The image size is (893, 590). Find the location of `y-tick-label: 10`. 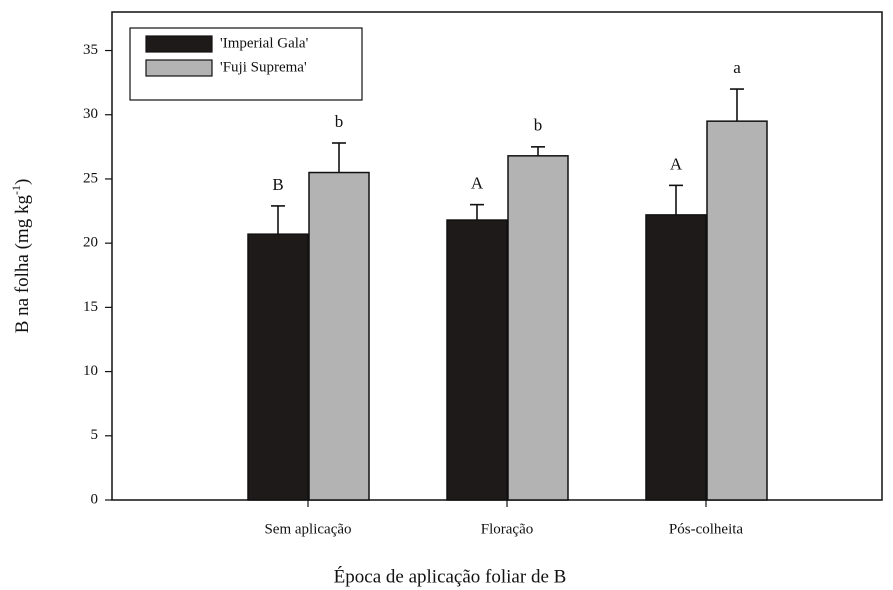

y-tick-label: 10 is located at coordinates (90, 371).